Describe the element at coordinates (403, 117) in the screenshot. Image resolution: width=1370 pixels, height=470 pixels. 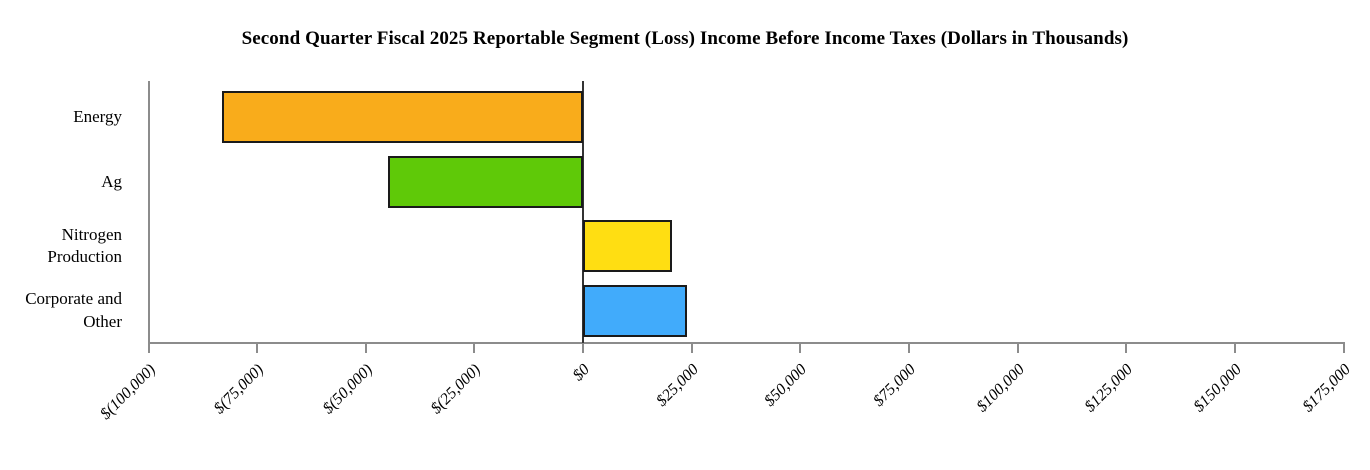
I see `bar-energy` at that location.